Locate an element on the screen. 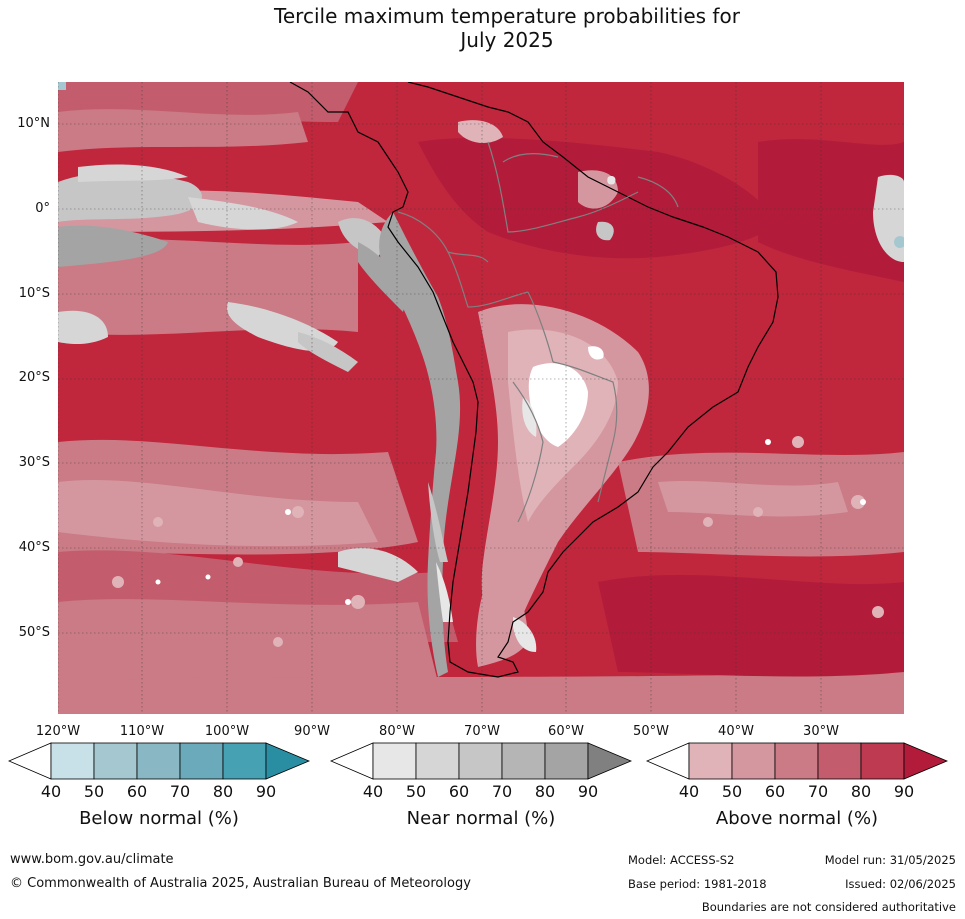 This screenshot has height=919, width=965. footer-model: Model: ACCESS-S2 is located at coordinates (681, 860).